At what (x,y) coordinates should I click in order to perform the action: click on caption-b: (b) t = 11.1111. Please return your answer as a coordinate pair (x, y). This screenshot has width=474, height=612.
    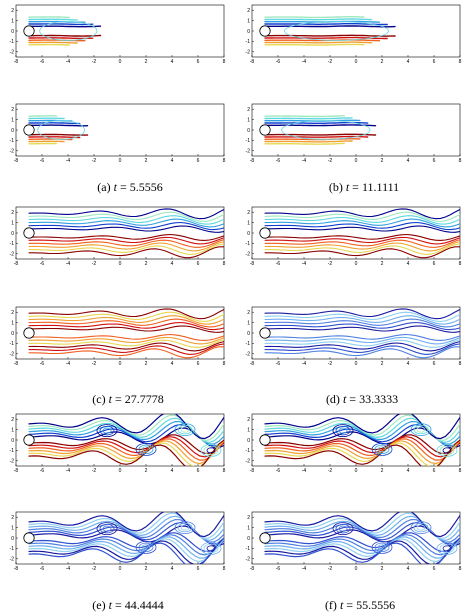
    Looking at the image, I should click on (364, 187).